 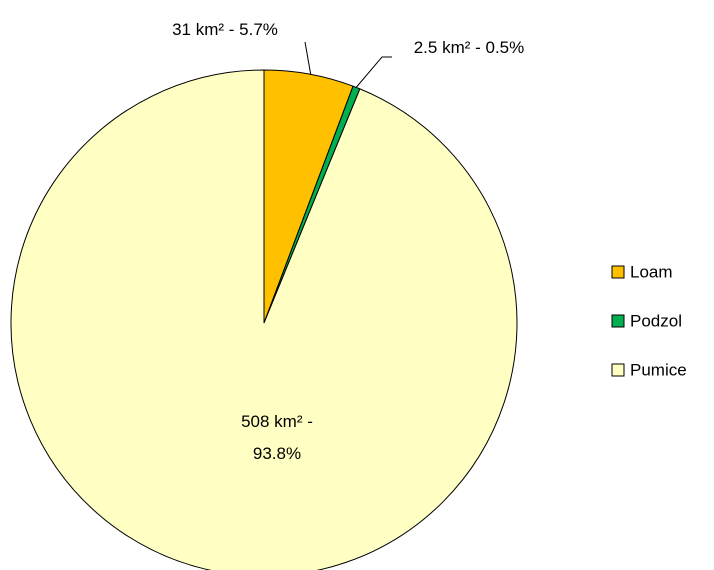 I want to click on data-label: 31 km² - 5.7%, so click(x=225, y=29).